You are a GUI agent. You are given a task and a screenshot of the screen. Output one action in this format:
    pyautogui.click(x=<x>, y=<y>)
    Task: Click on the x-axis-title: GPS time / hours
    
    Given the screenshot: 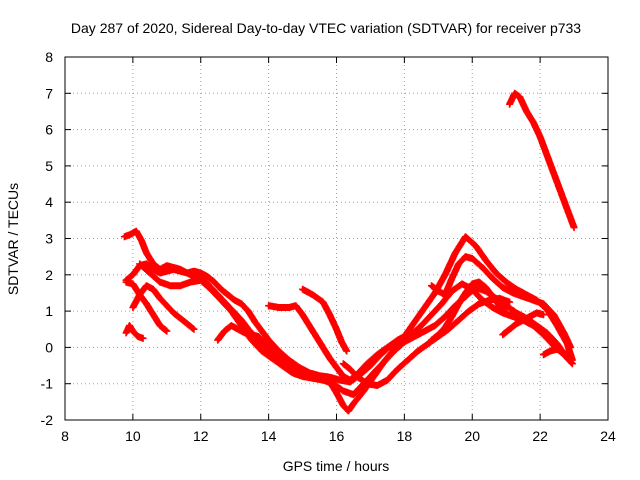 What is the action you would take?
    pyautogui.click(x=336, y=466)
    